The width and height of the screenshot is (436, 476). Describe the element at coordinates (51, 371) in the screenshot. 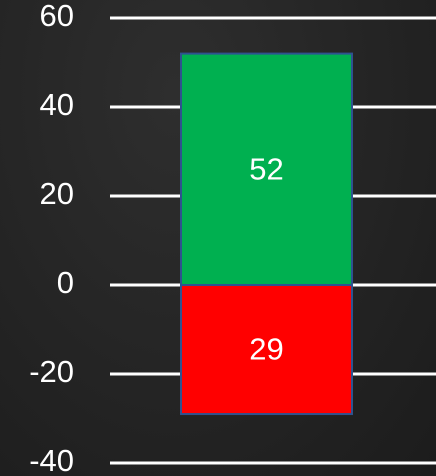

I see `y-tick-label: -20` at that location.